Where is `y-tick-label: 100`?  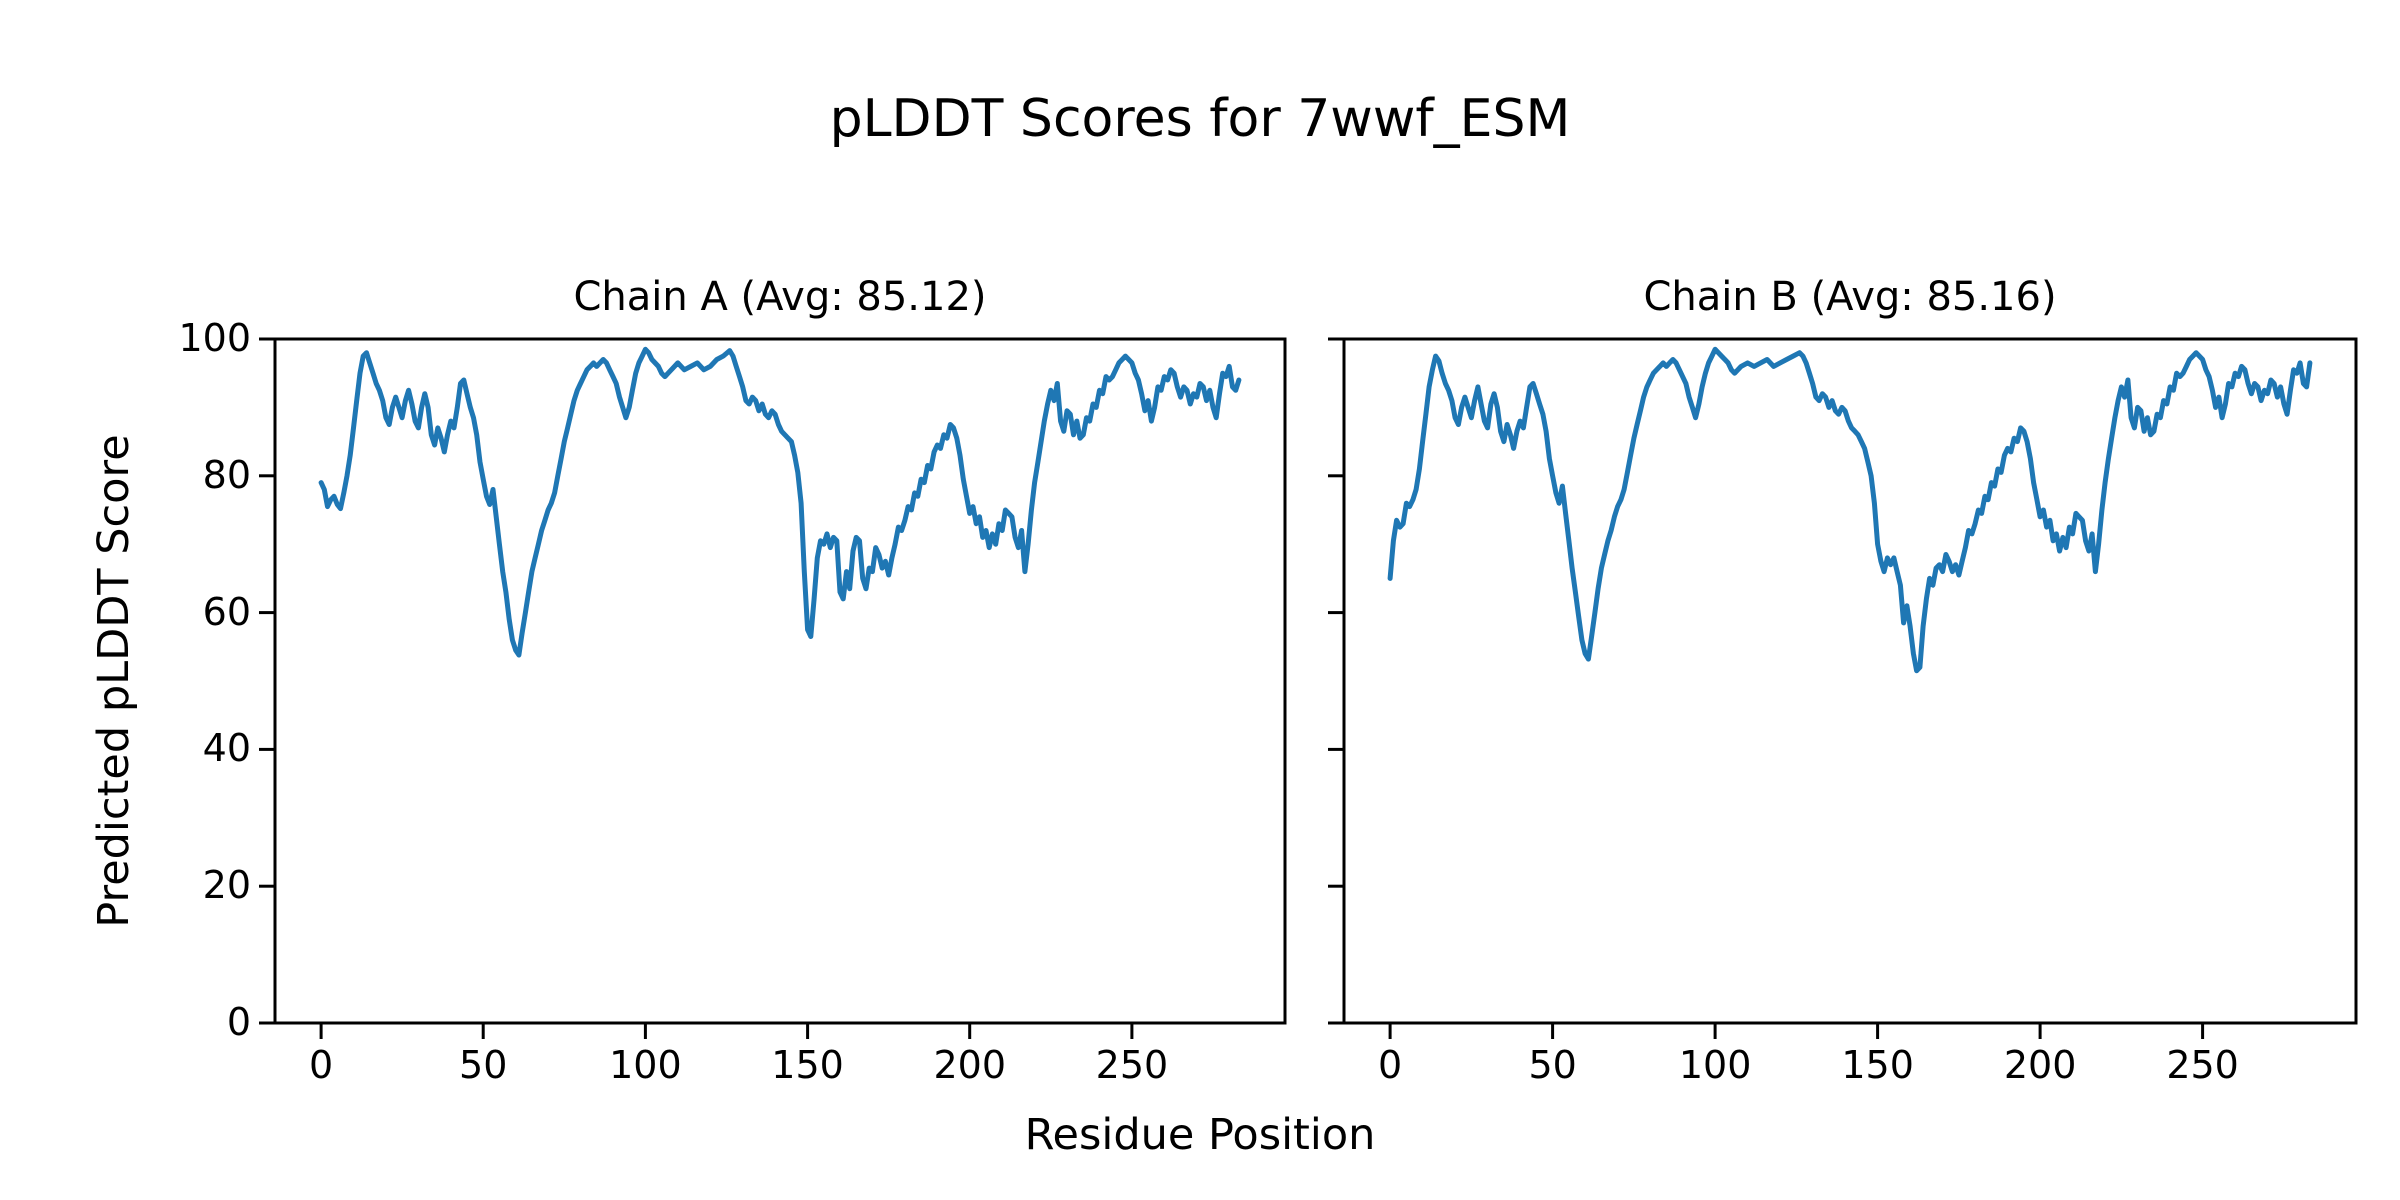 y-tick-label: 100 is located at coordinates (214, 338).